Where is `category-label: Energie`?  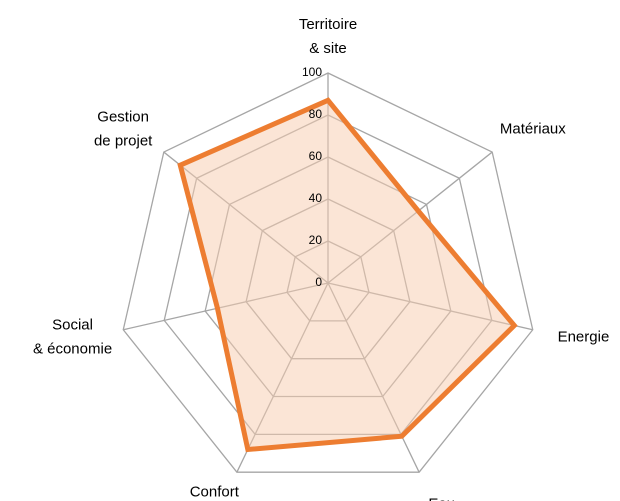
category-label: Energie is located at coordinates (584, 337).